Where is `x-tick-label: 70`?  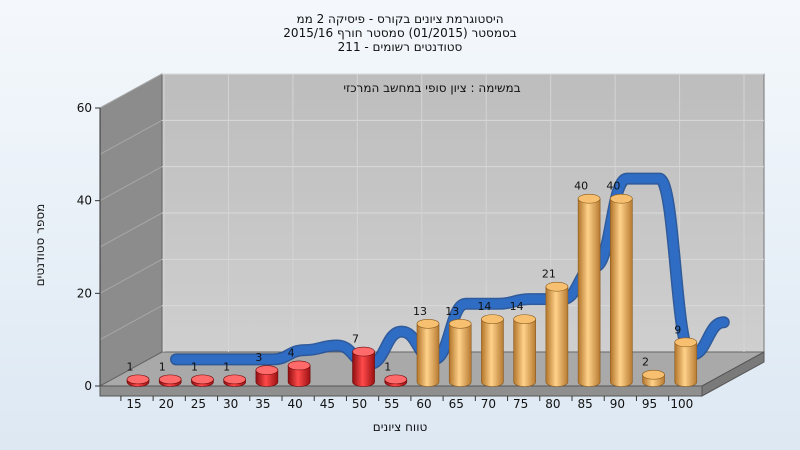
x-tick-label: 70 is located at coordinates (488, 404).